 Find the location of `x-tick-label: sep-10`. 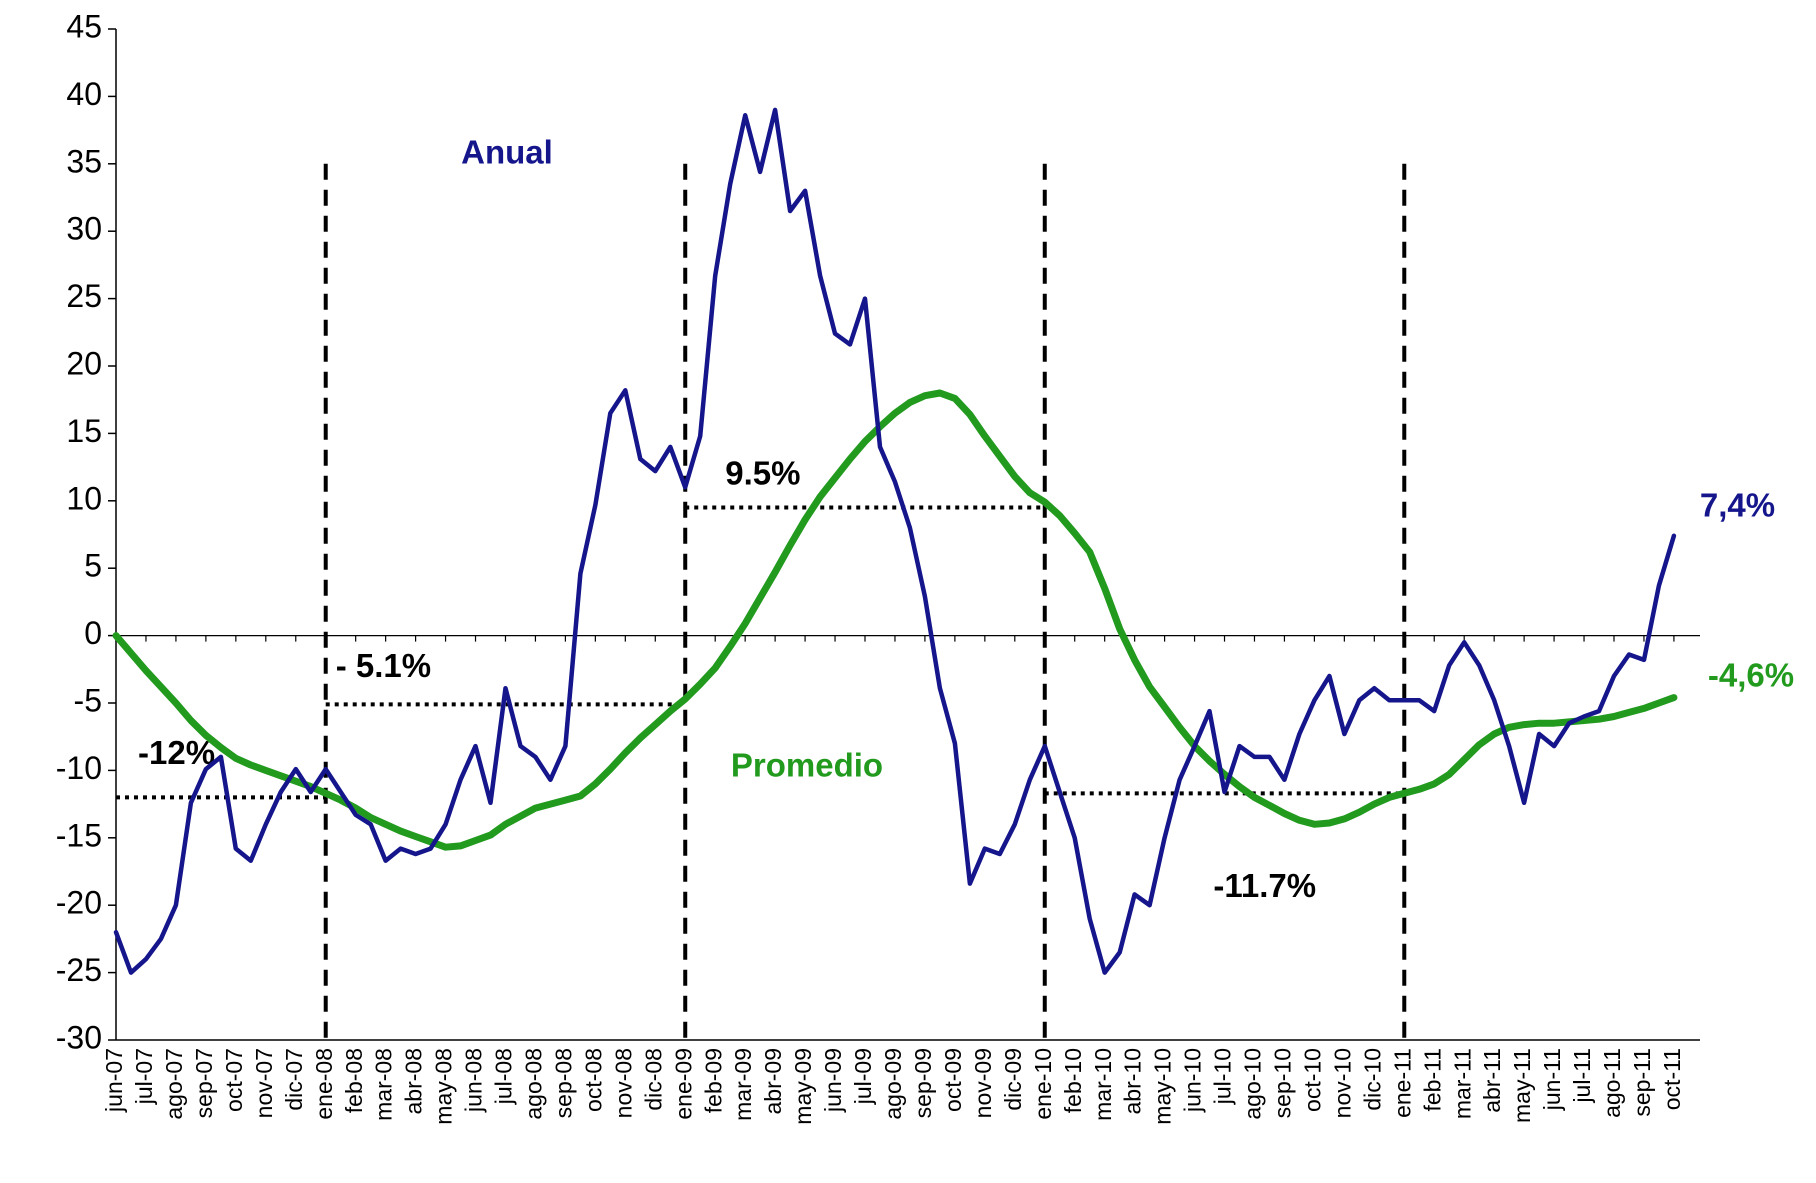

x-tick-label: sep-10 is located at coordinates (1283, 1083).